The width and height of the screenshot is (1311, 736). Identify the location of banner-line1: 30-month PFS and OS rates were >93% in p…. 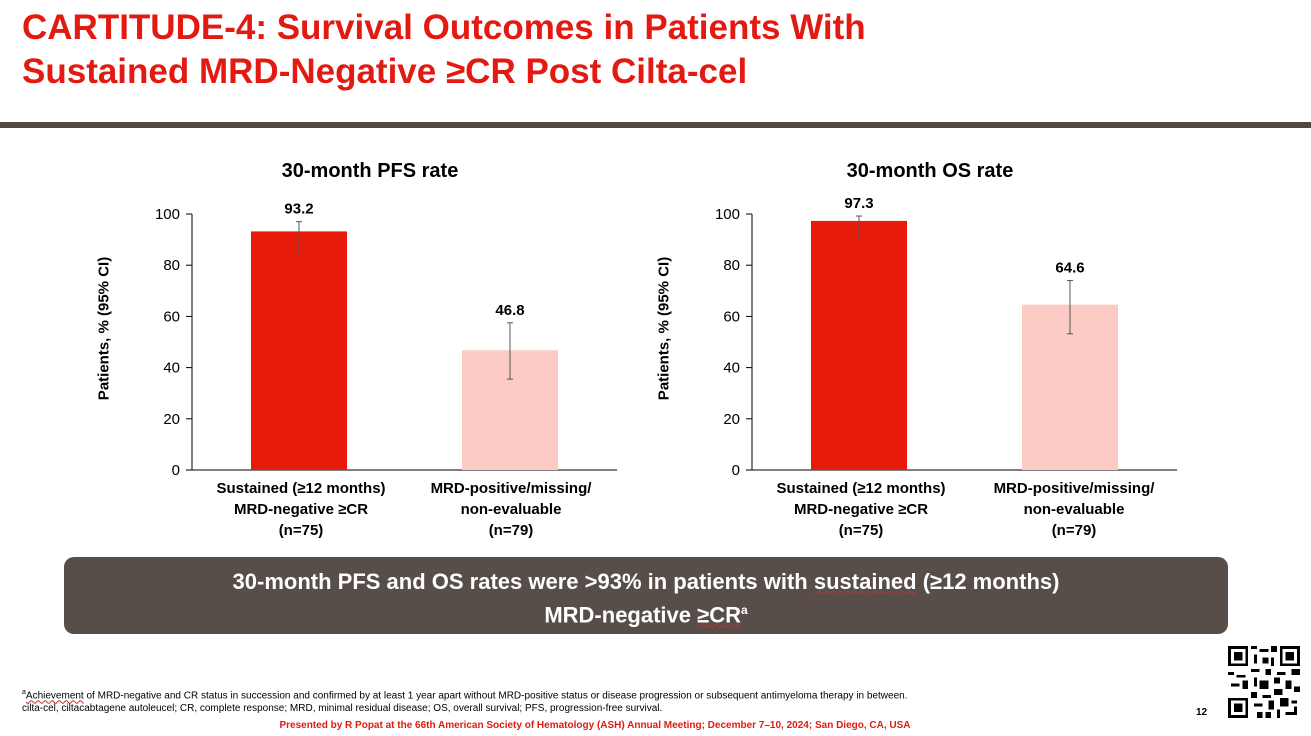
(646, 581).